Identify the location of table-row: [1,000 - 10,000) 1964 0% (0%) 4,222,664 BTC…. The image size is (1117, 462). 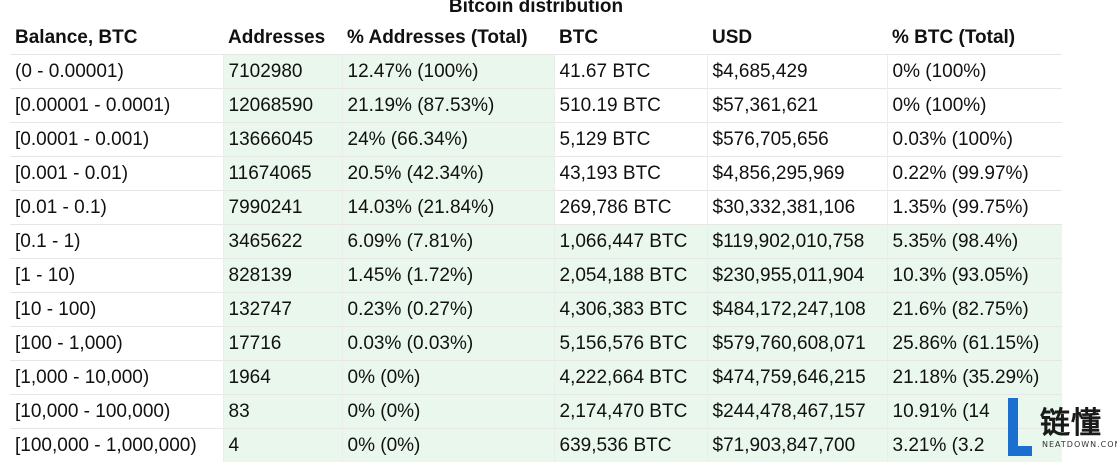
(536, 377).